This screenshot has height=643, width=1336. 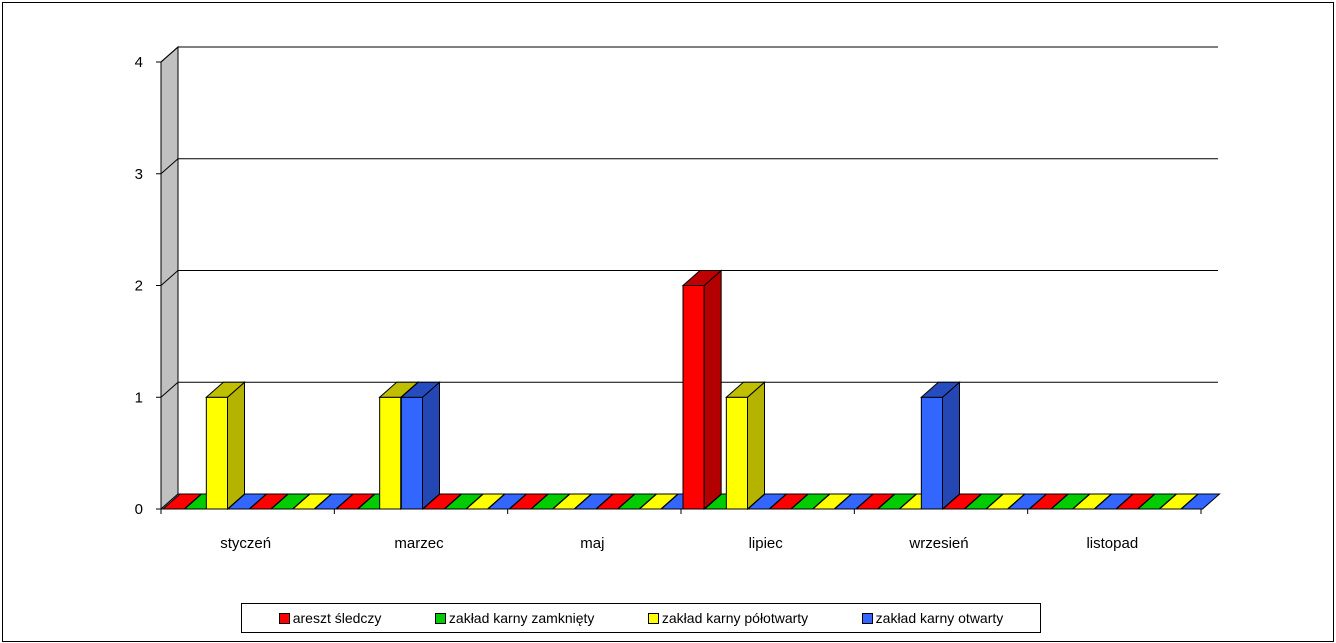 I want to click on x-tick-label: listopad, so click(x=1112, y=543).